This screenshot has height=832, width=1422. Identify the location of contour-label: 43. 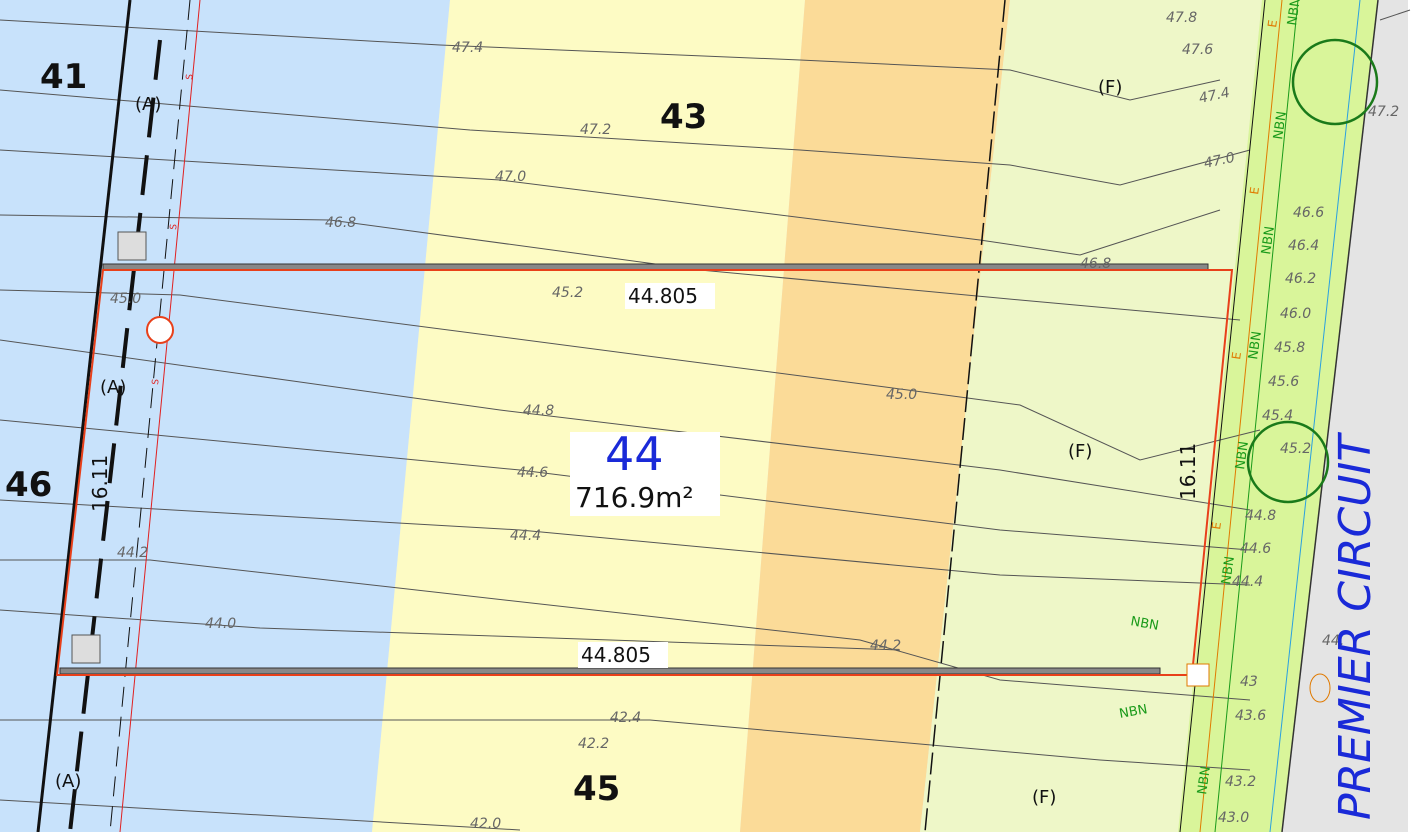
(1249, 682).